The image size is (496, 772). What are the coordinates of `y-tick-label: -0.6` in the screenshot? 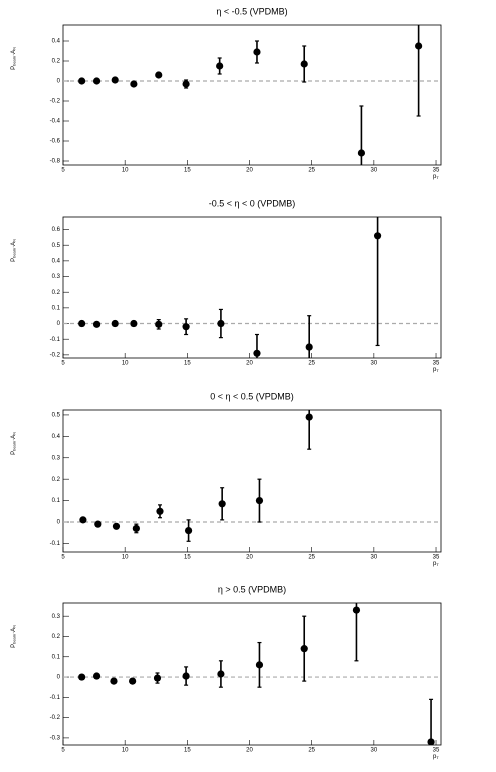 It's located at (55, 142).